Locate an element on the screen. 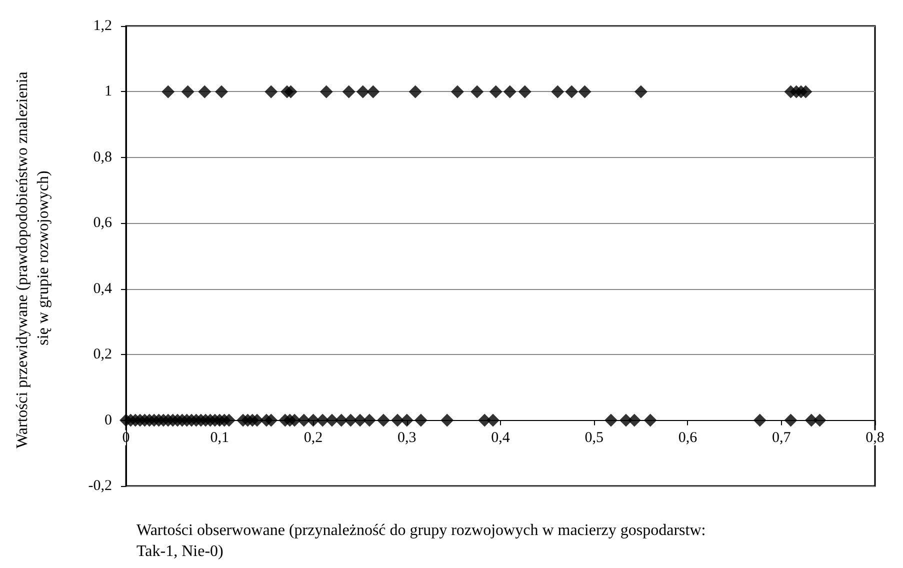 The image size is (903, 568). y-tick-label: 0 is located at coordinates (108, 420).